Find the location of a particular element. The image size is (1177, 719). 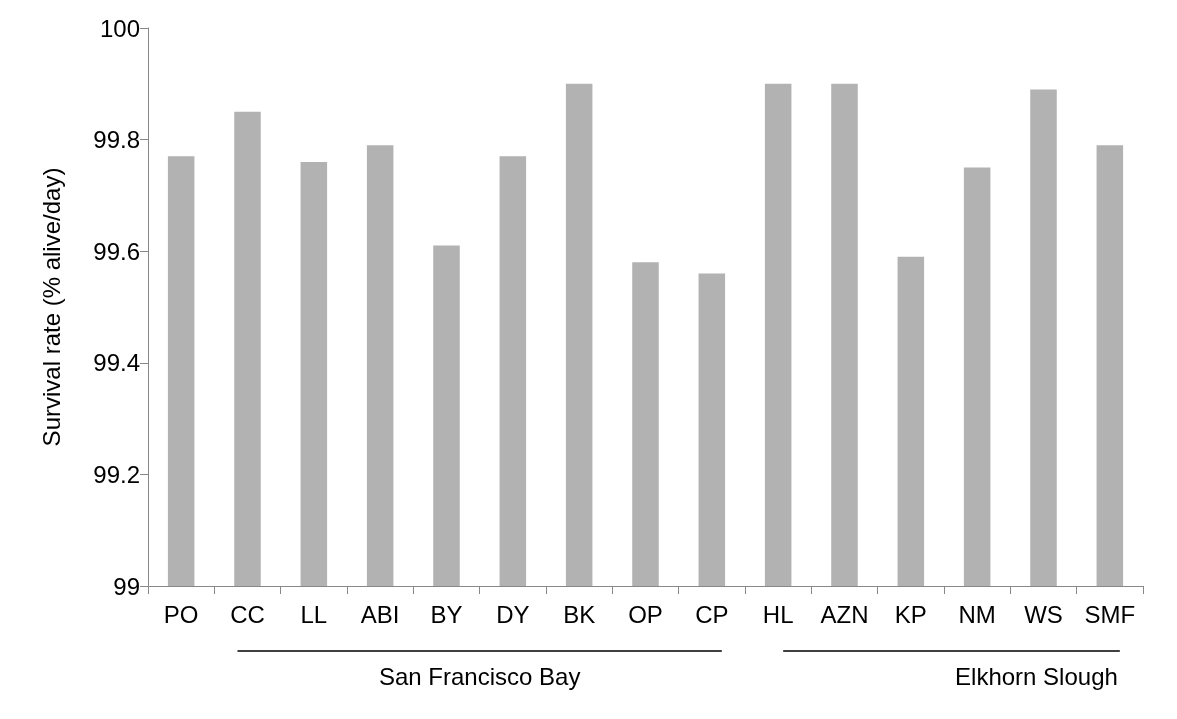

x-tick-label: SMF is located at coordinates (1110, 614).